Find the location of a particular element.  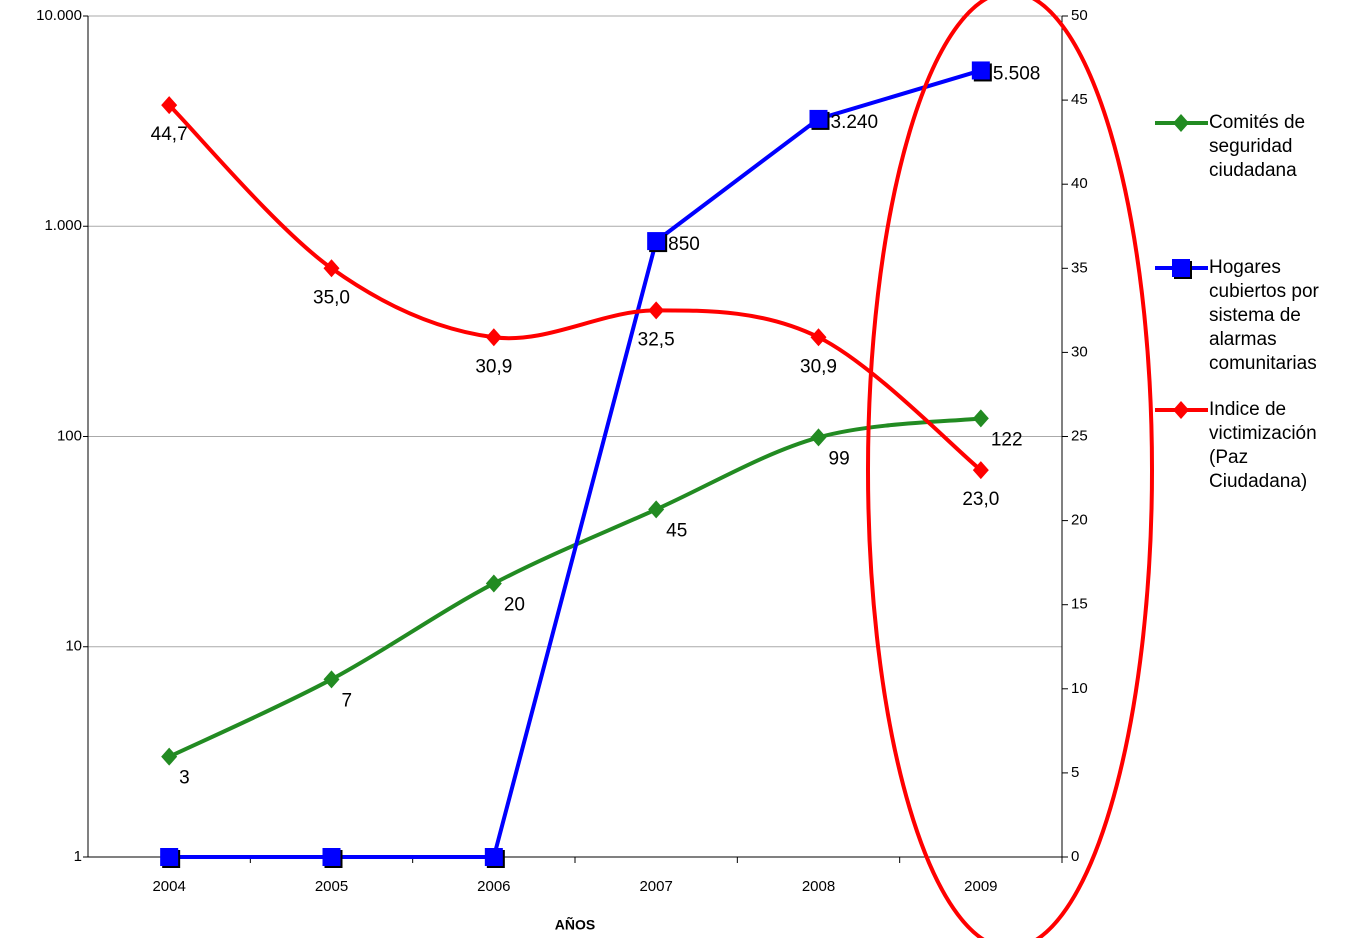

y2-tick-label: 40 is located at coordinates (1079, 183).